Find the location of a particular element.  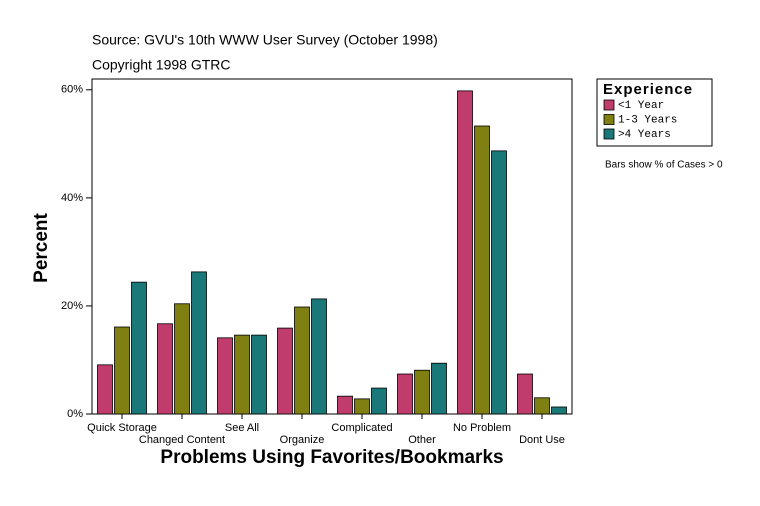

legend-box is located at coordinates (654, 112).